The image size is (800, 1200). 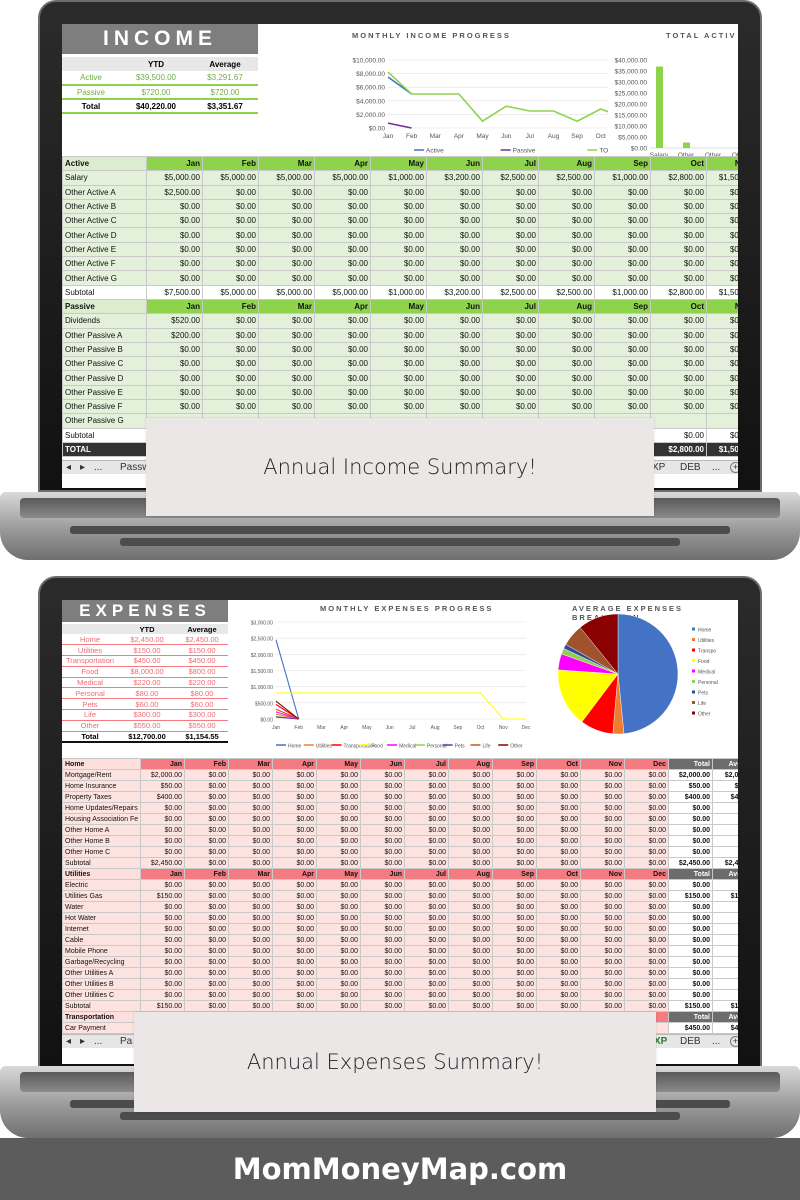 I want to click on cell: $0.0, so click(x=725, y=885).